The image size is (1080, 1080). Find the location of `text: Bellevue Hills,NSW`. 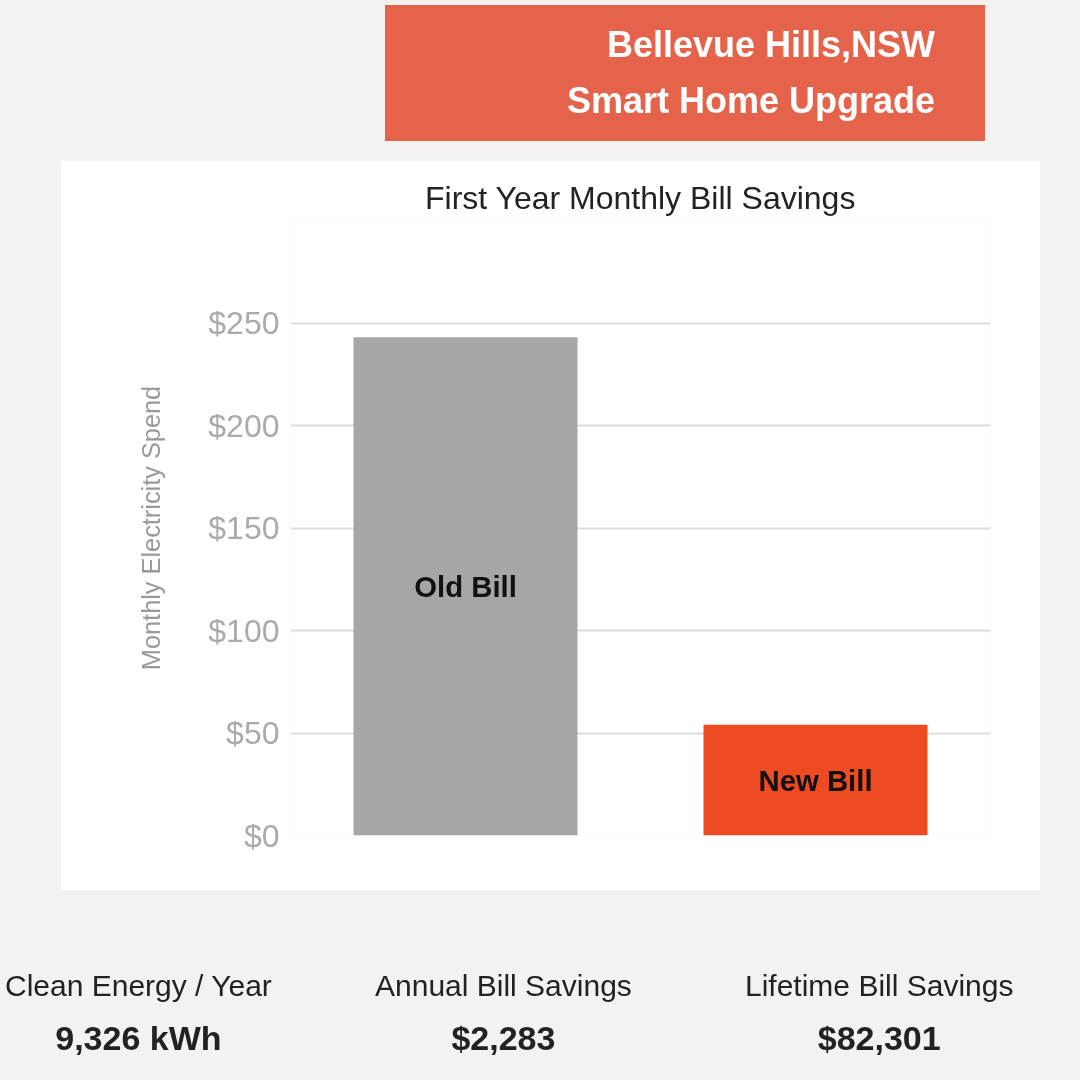

text: Bellevue Hills,NSW is located at coordinates (770, 44).